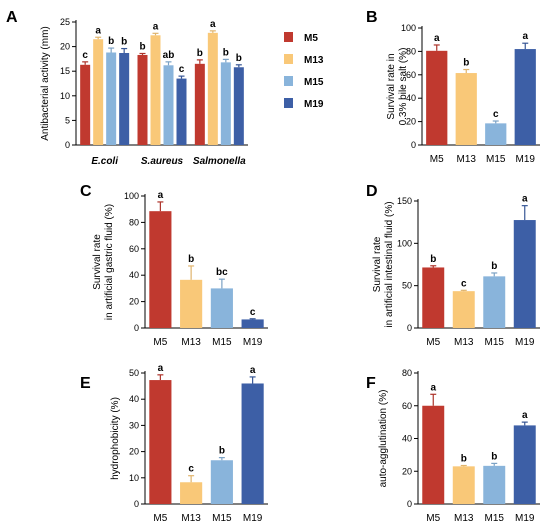 The height and width of the screenshot is (528, 550). What do you see at coordinates (311, 38) in the screenshot?
I see `legend-label-m5: M5` at bounding box center [311, 38].